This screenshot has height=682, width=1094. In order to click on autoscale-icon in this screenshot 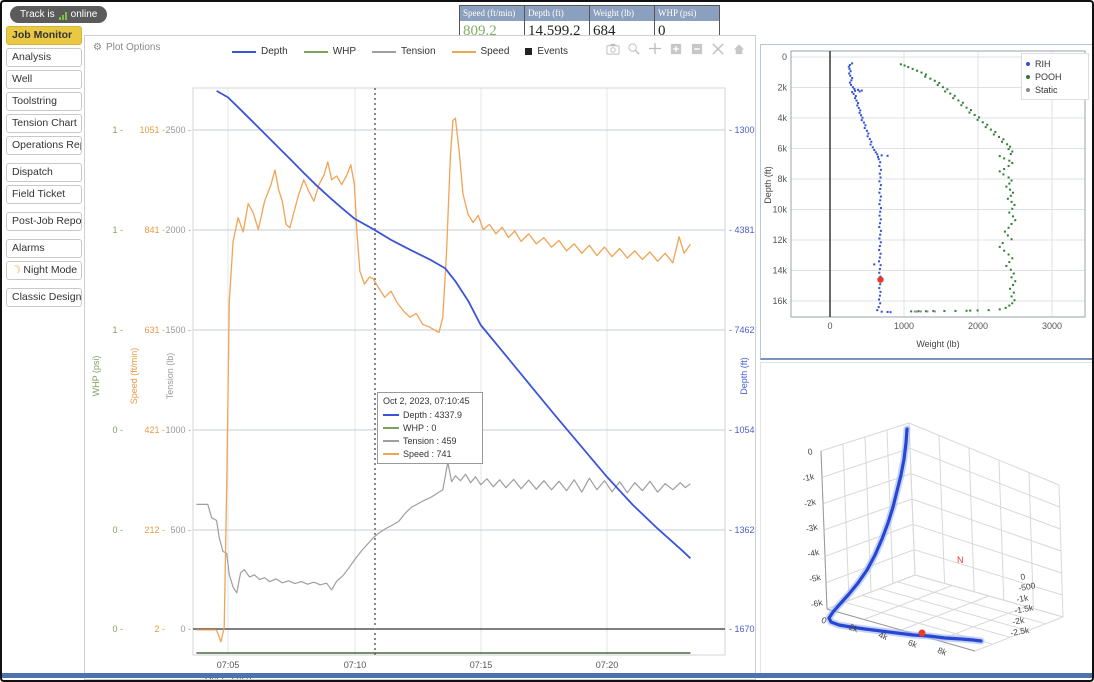, I will do `click(718, 49)`.